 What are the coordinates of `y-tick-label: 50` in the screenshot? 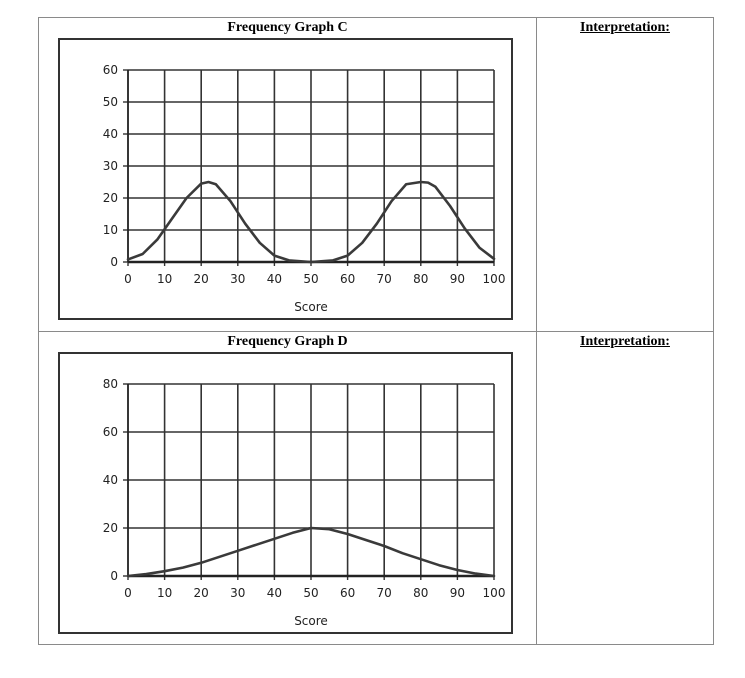 It's located at (110, 102).